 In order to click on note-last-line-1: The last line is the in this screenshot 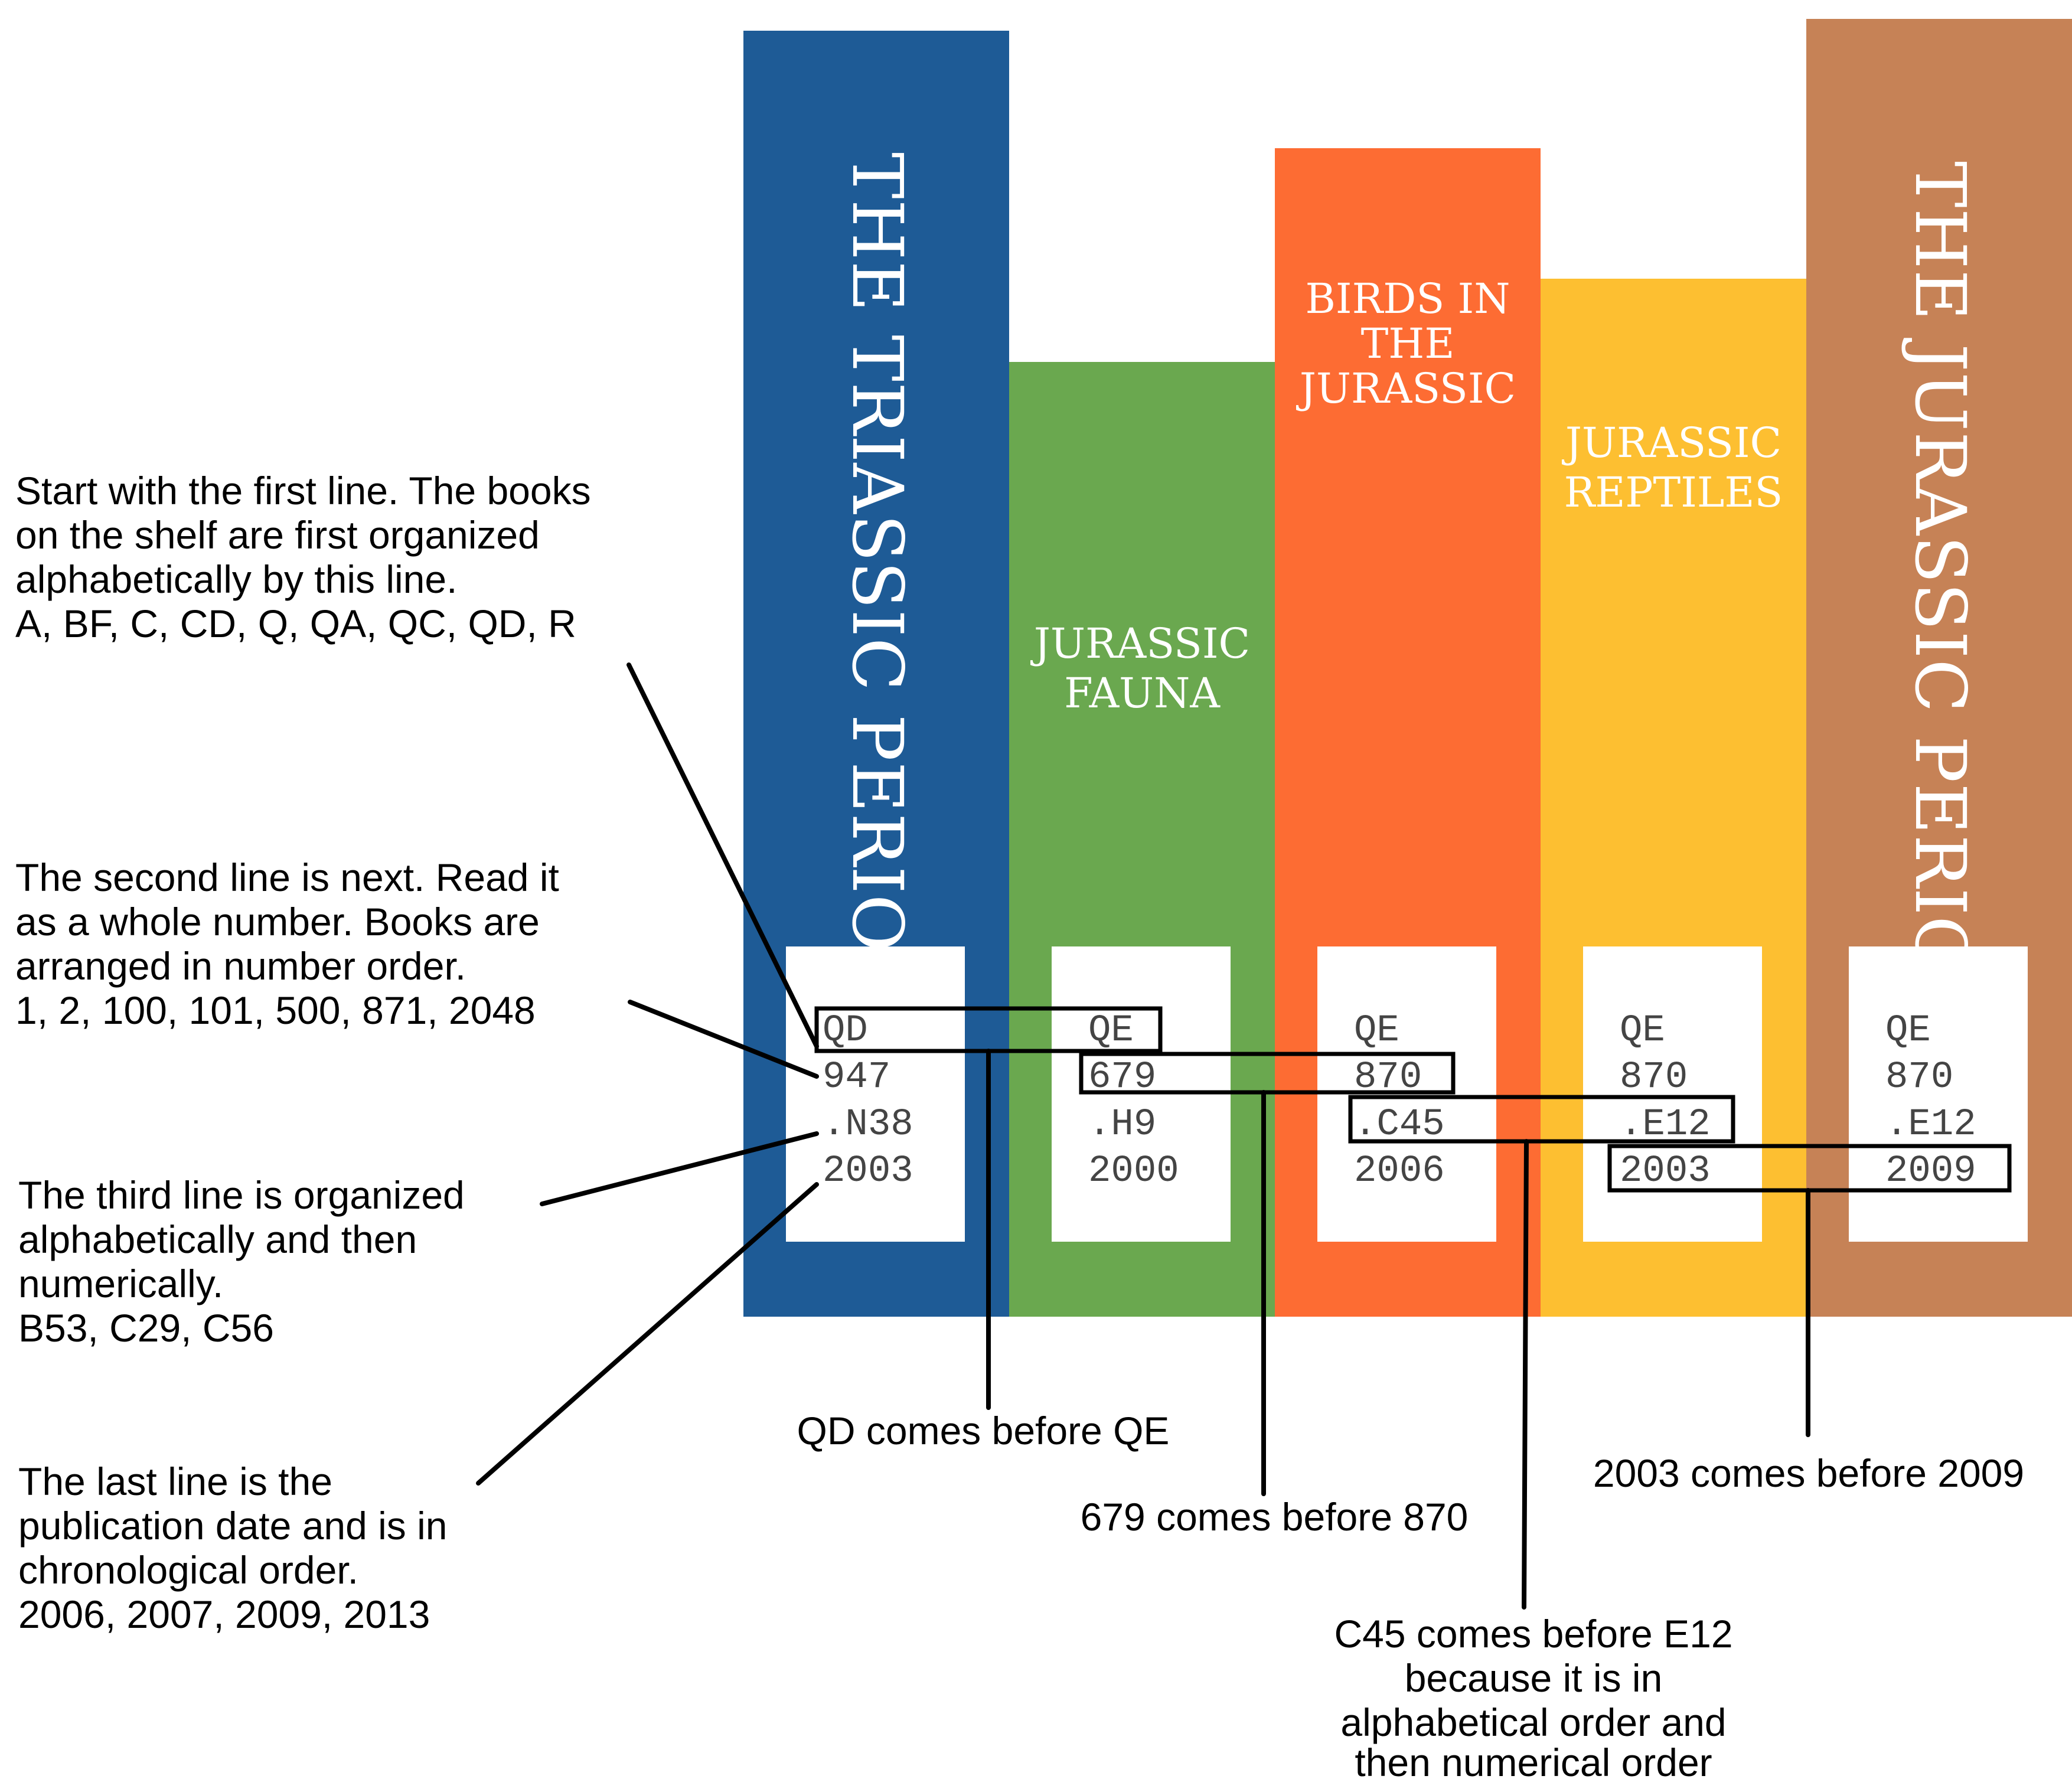, I will do `click(175, 1481)`.